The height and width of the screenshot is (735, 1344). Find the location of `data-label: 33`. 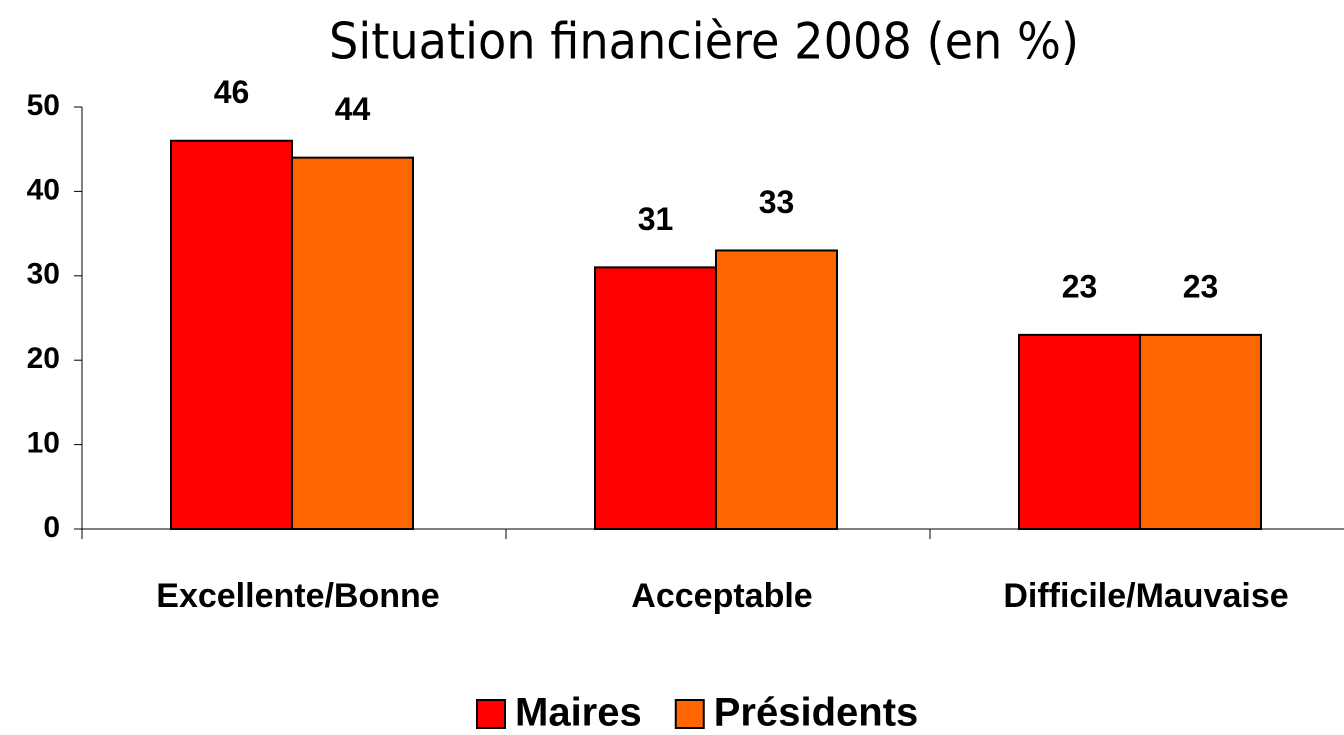

data-label: 33 is located at coordinates (777, 202).